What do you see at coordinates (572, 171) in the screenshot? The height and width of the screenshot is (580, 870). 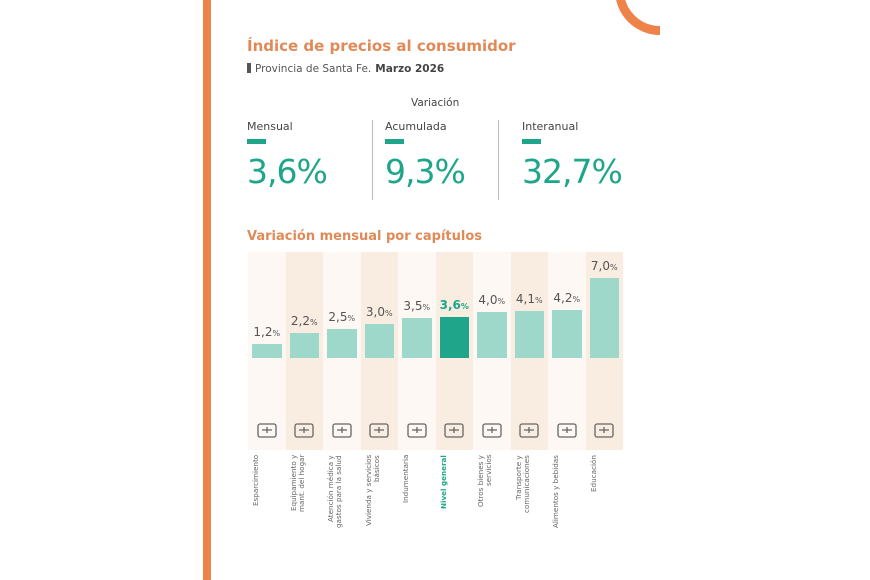 I see `kpi-value: 32,7%` at bounding box center [572, 171].